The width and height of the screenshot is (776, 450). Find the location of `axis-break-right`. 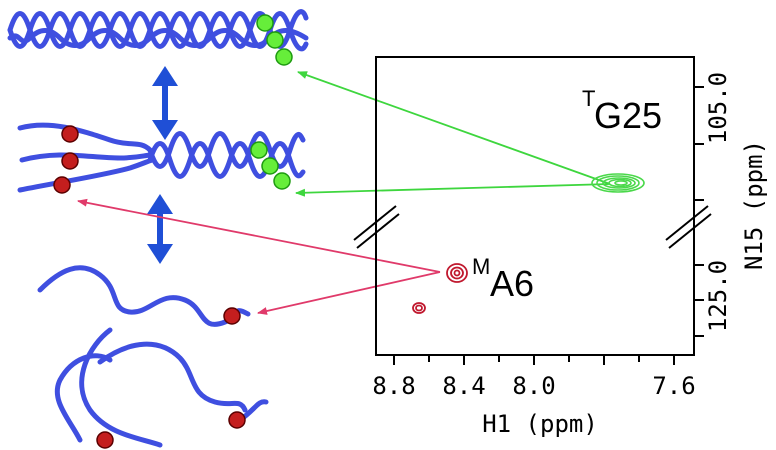

axis-break-right is located at coordinates (688, 227).